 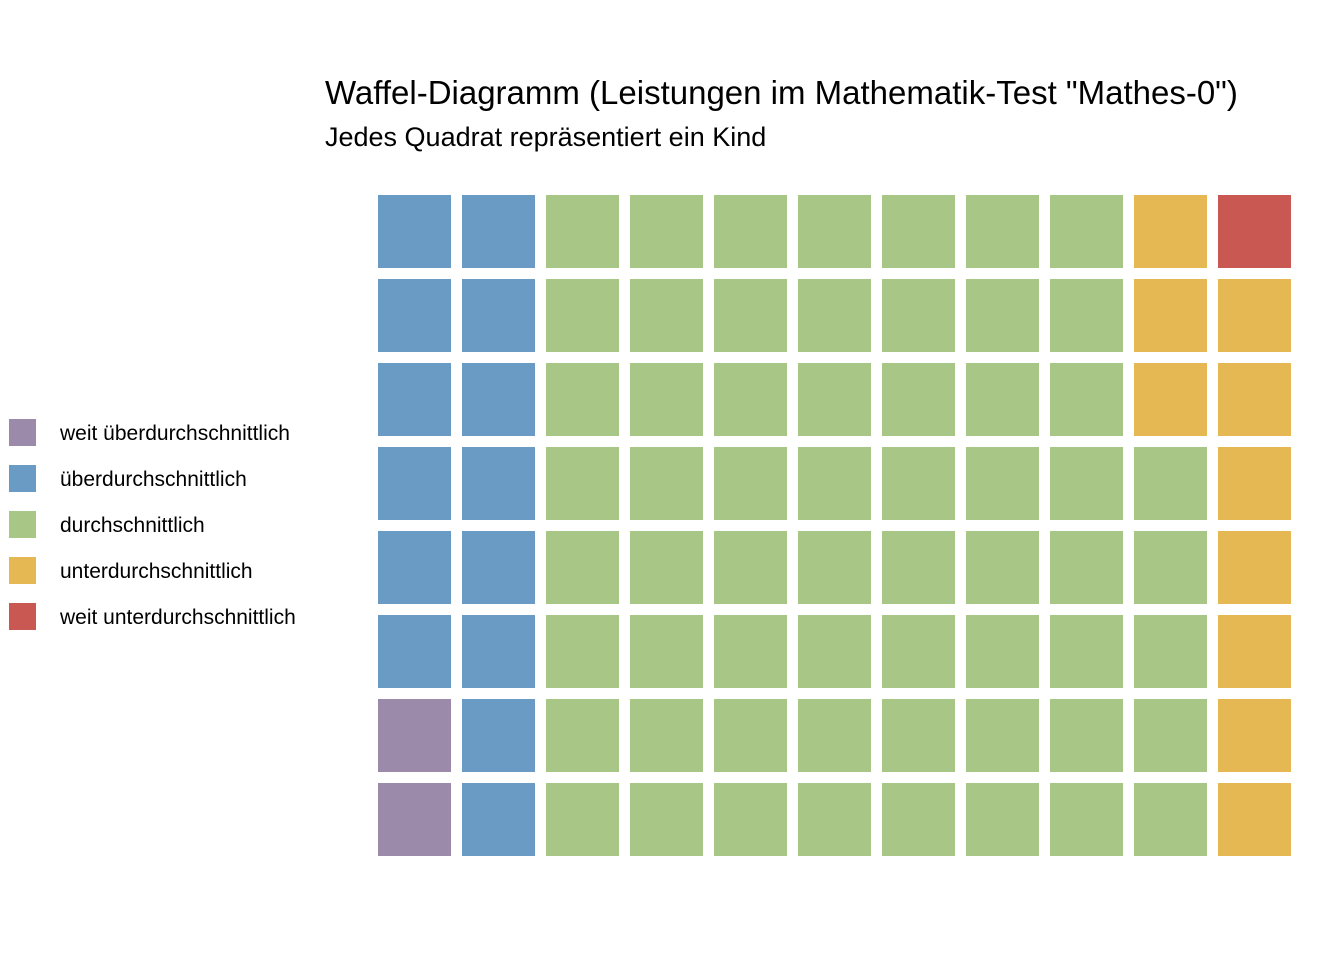 What do you see at coordinates (178, 617) in the screenshot?
I see `legend-label: weit unterdurchschnittlich` at bounding box center [178, 617].